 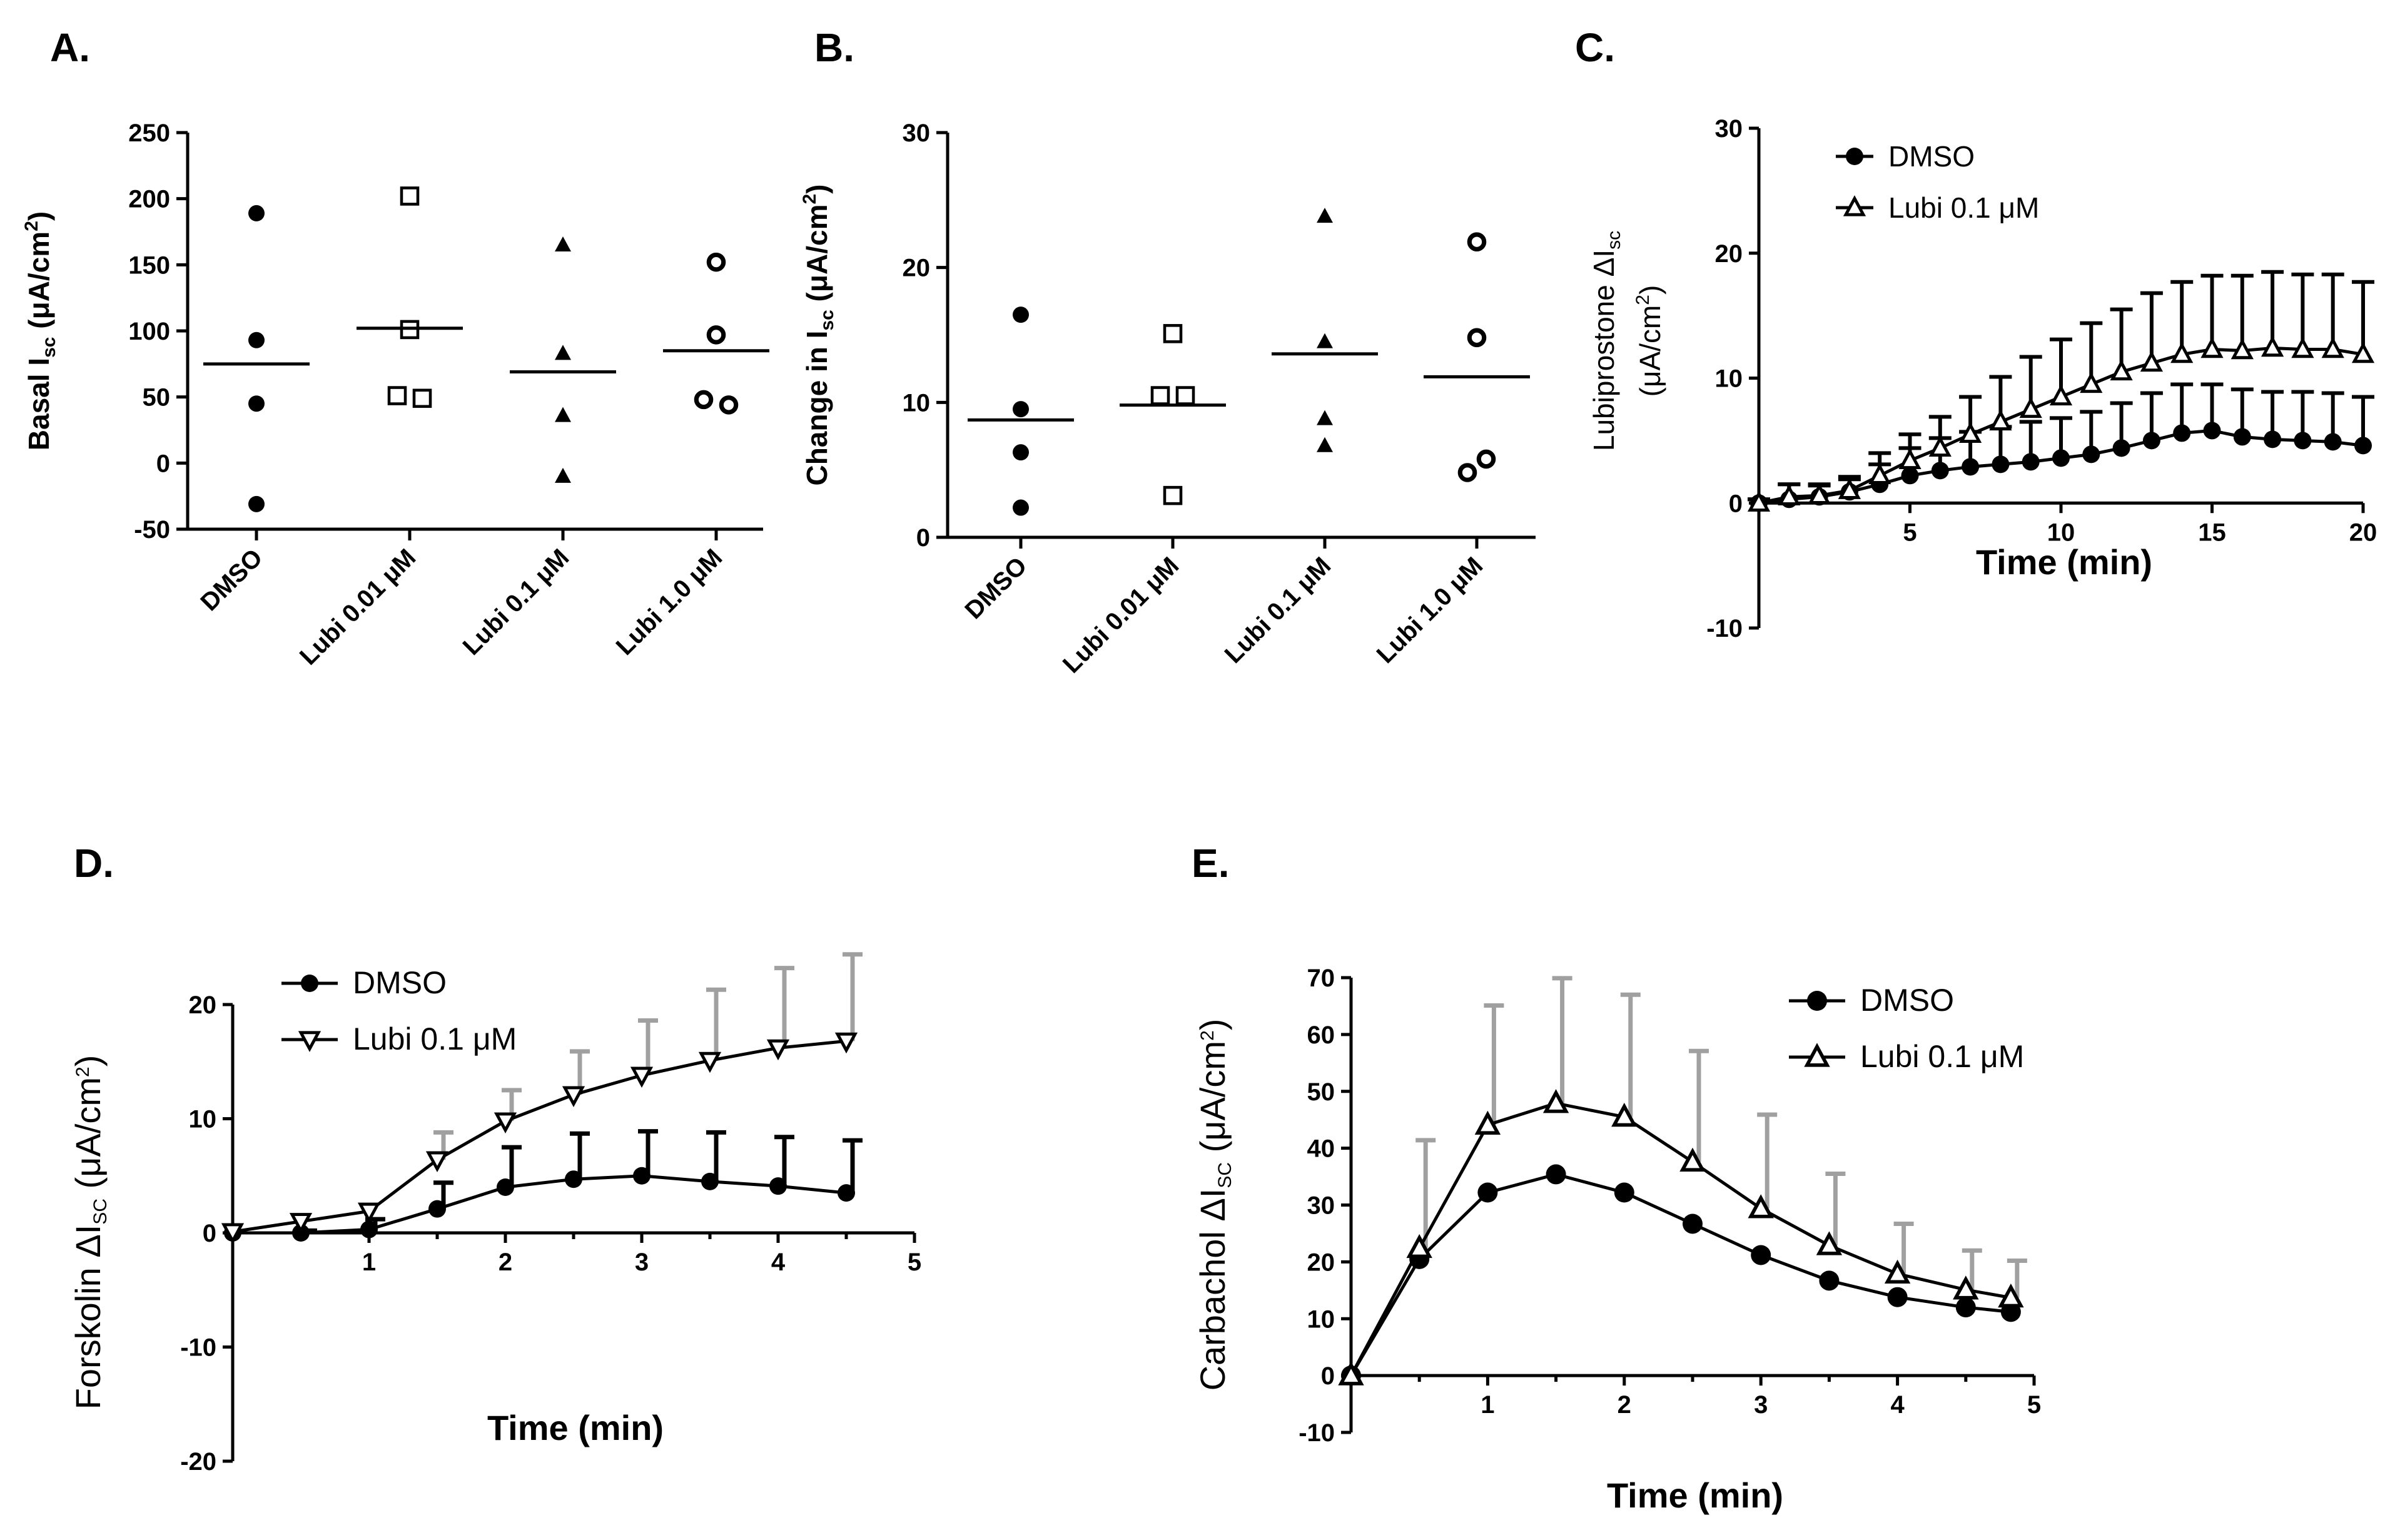 What do you see at coordinates (1321, 1206) in the screenshot?
I see `y-tick-label: 30` at bounding box center [1321, 1206].